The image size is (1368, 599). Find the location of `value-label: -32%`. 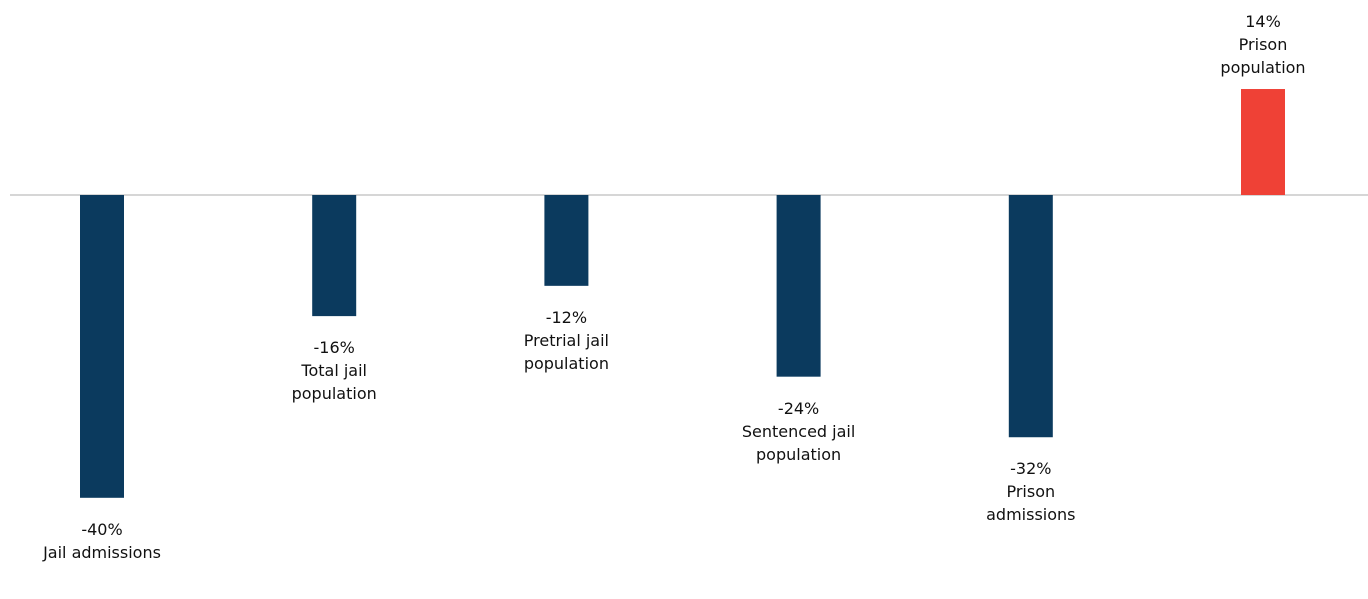

value-label: -32% is located at coordinates (1031, 469).